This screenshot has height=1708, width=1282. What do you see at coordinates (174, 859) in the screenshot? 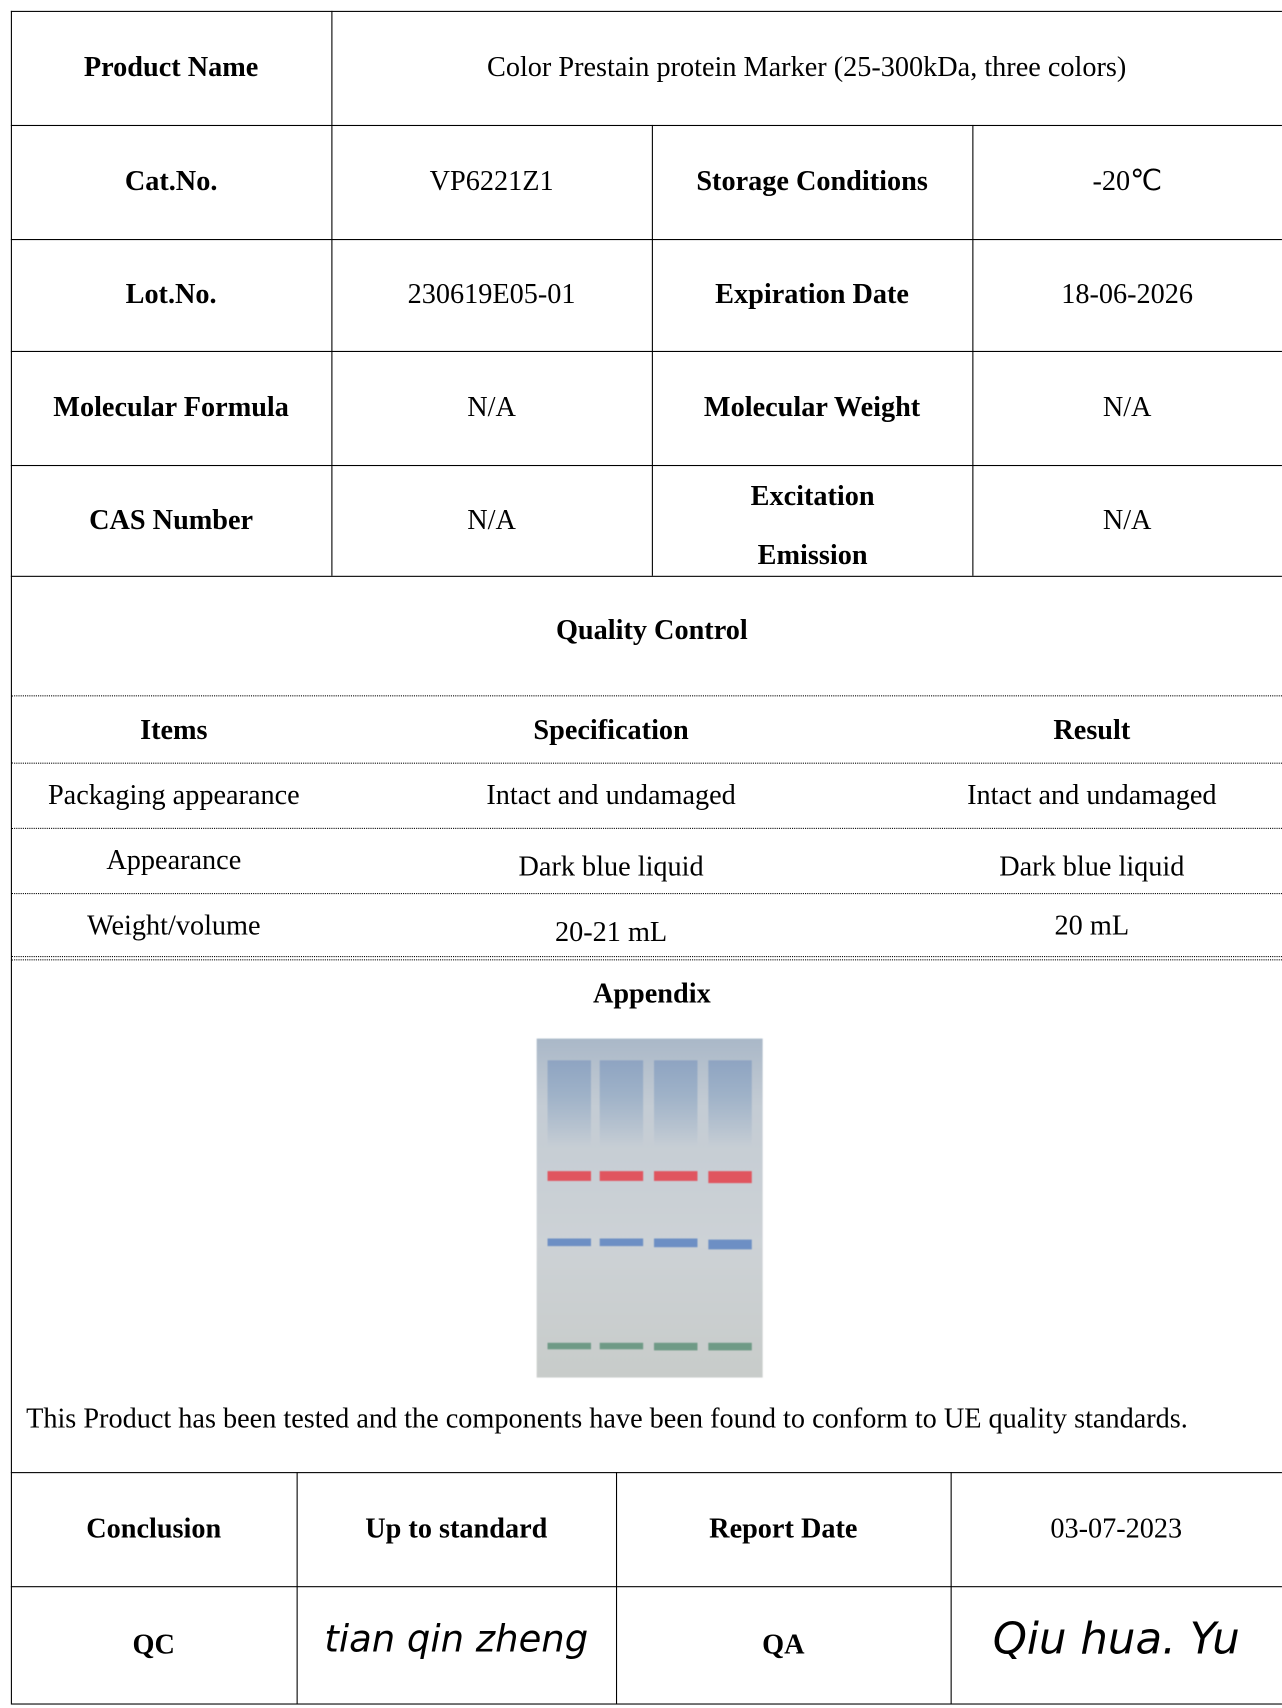
I see `cell: Appearance` at bounding box center [174, 859].